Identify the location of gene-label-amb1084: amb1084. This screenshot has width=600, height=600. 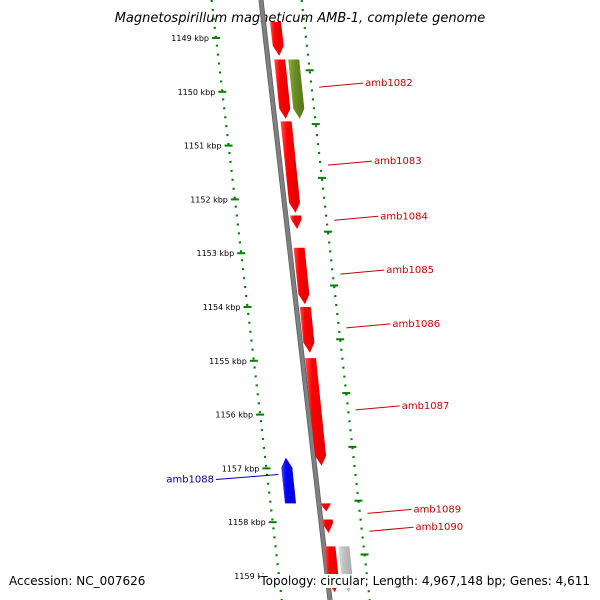
(404, 216).